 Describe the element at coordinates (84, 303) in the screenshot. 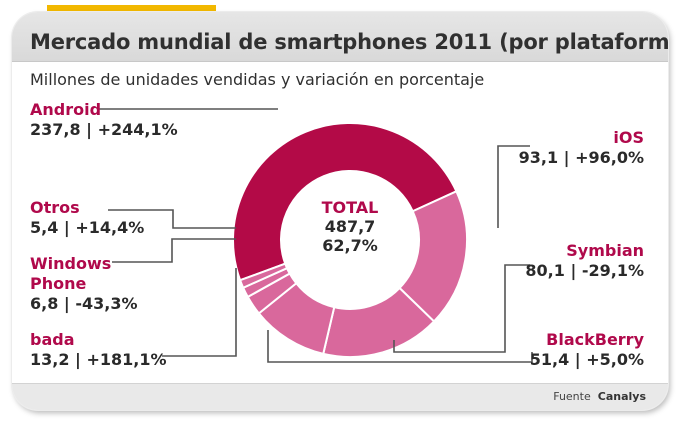

I see `label-windows-phone-value: 6,8 | -43,3%` at that location.